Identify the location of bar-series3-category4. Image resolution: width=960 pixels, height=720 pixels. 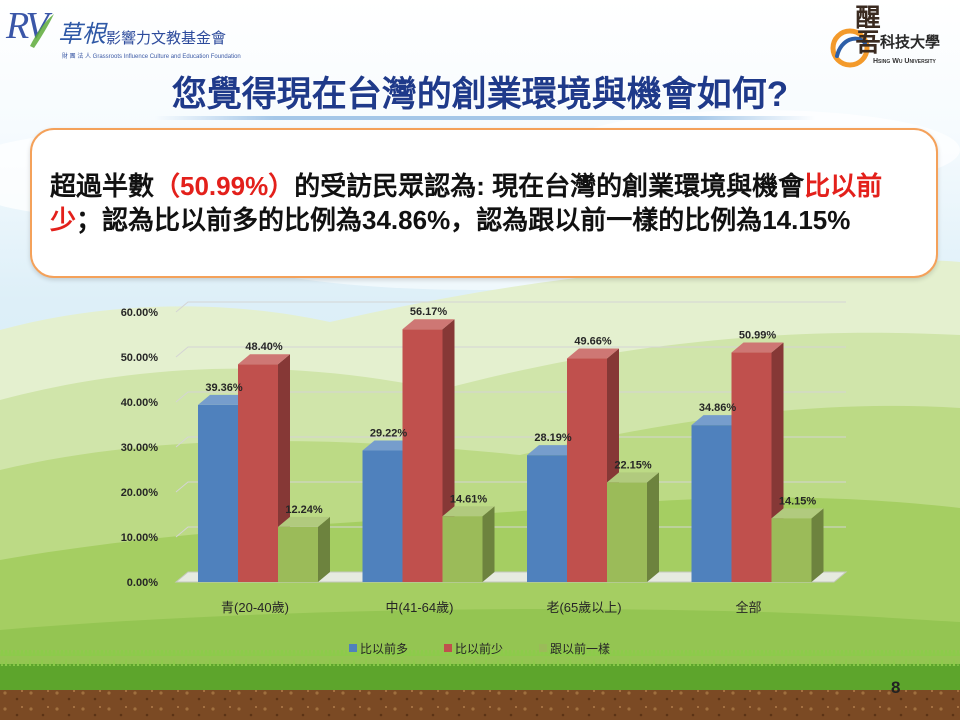
(797, 545).